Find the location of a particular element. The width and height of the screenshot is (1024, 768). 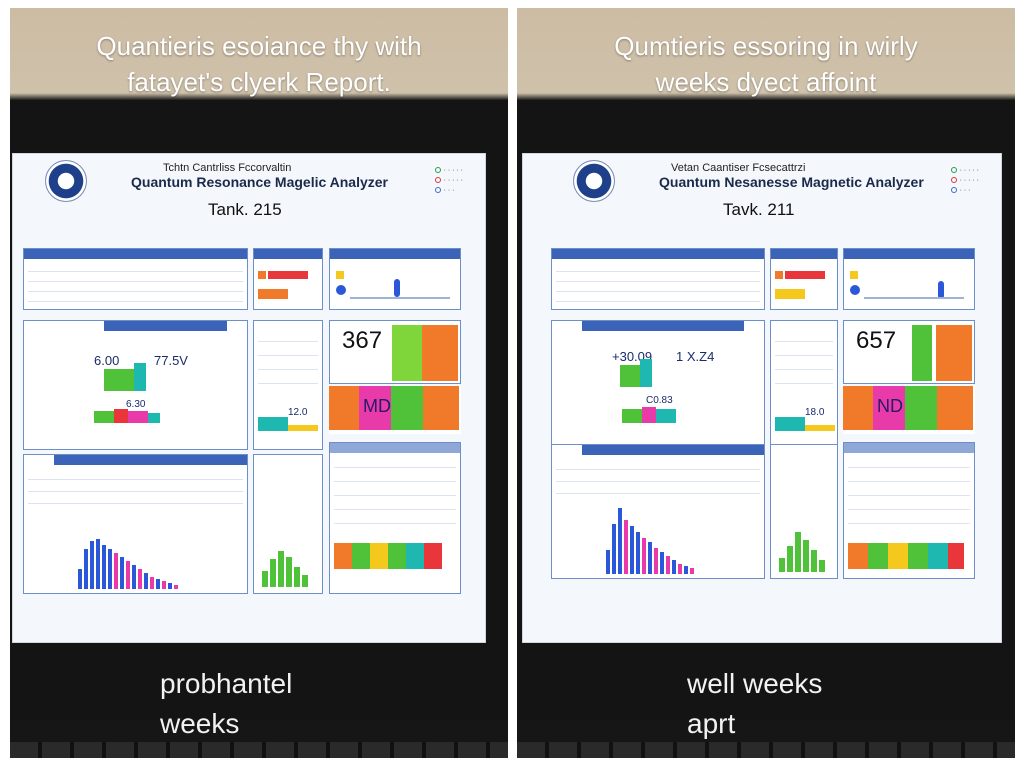

big-number: 657 is located at coordinates (876, 340).